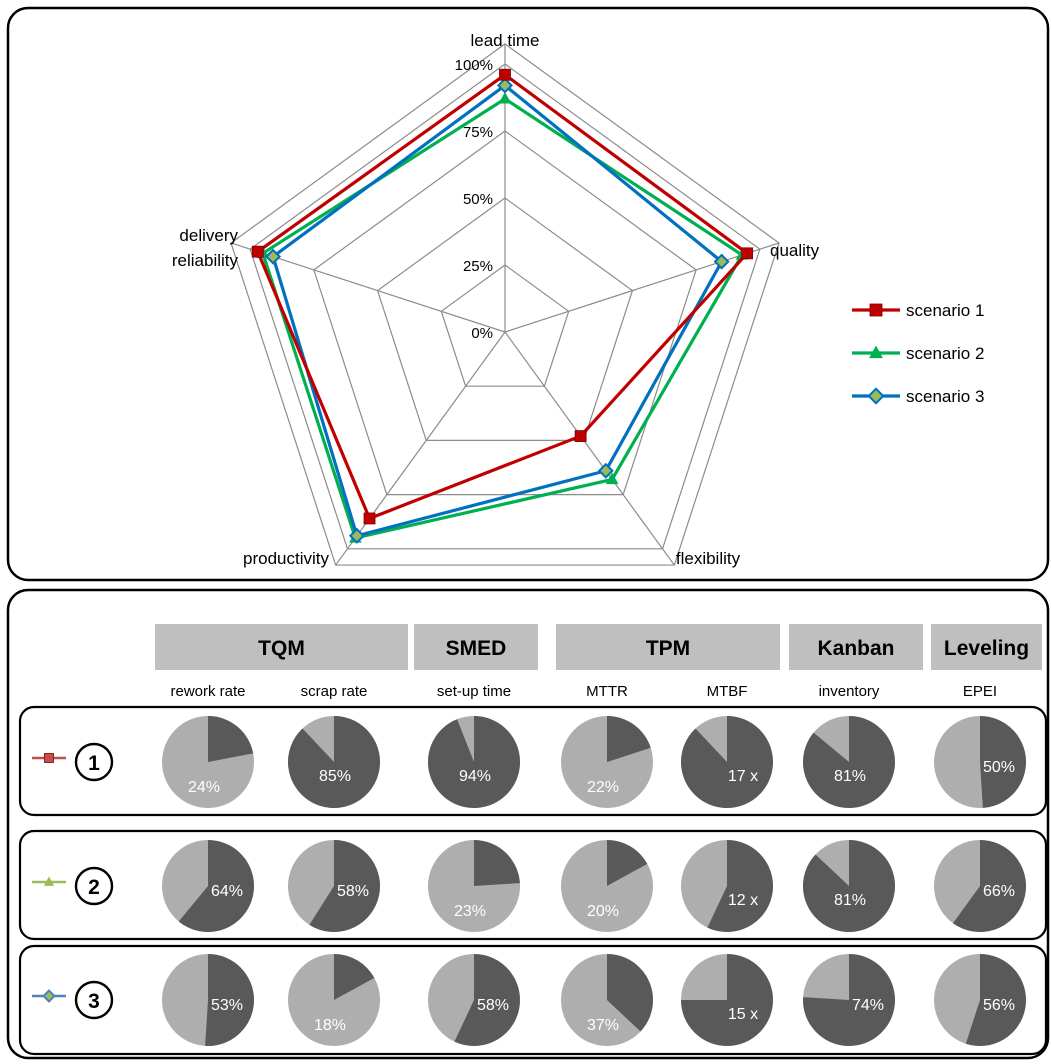 The width and height of the screenshot is (1051, 1064). What do you see at coordinates (727, 886) in the screenshot?
I see `pie-chart: 12 x` at bounding box center [727, 886].